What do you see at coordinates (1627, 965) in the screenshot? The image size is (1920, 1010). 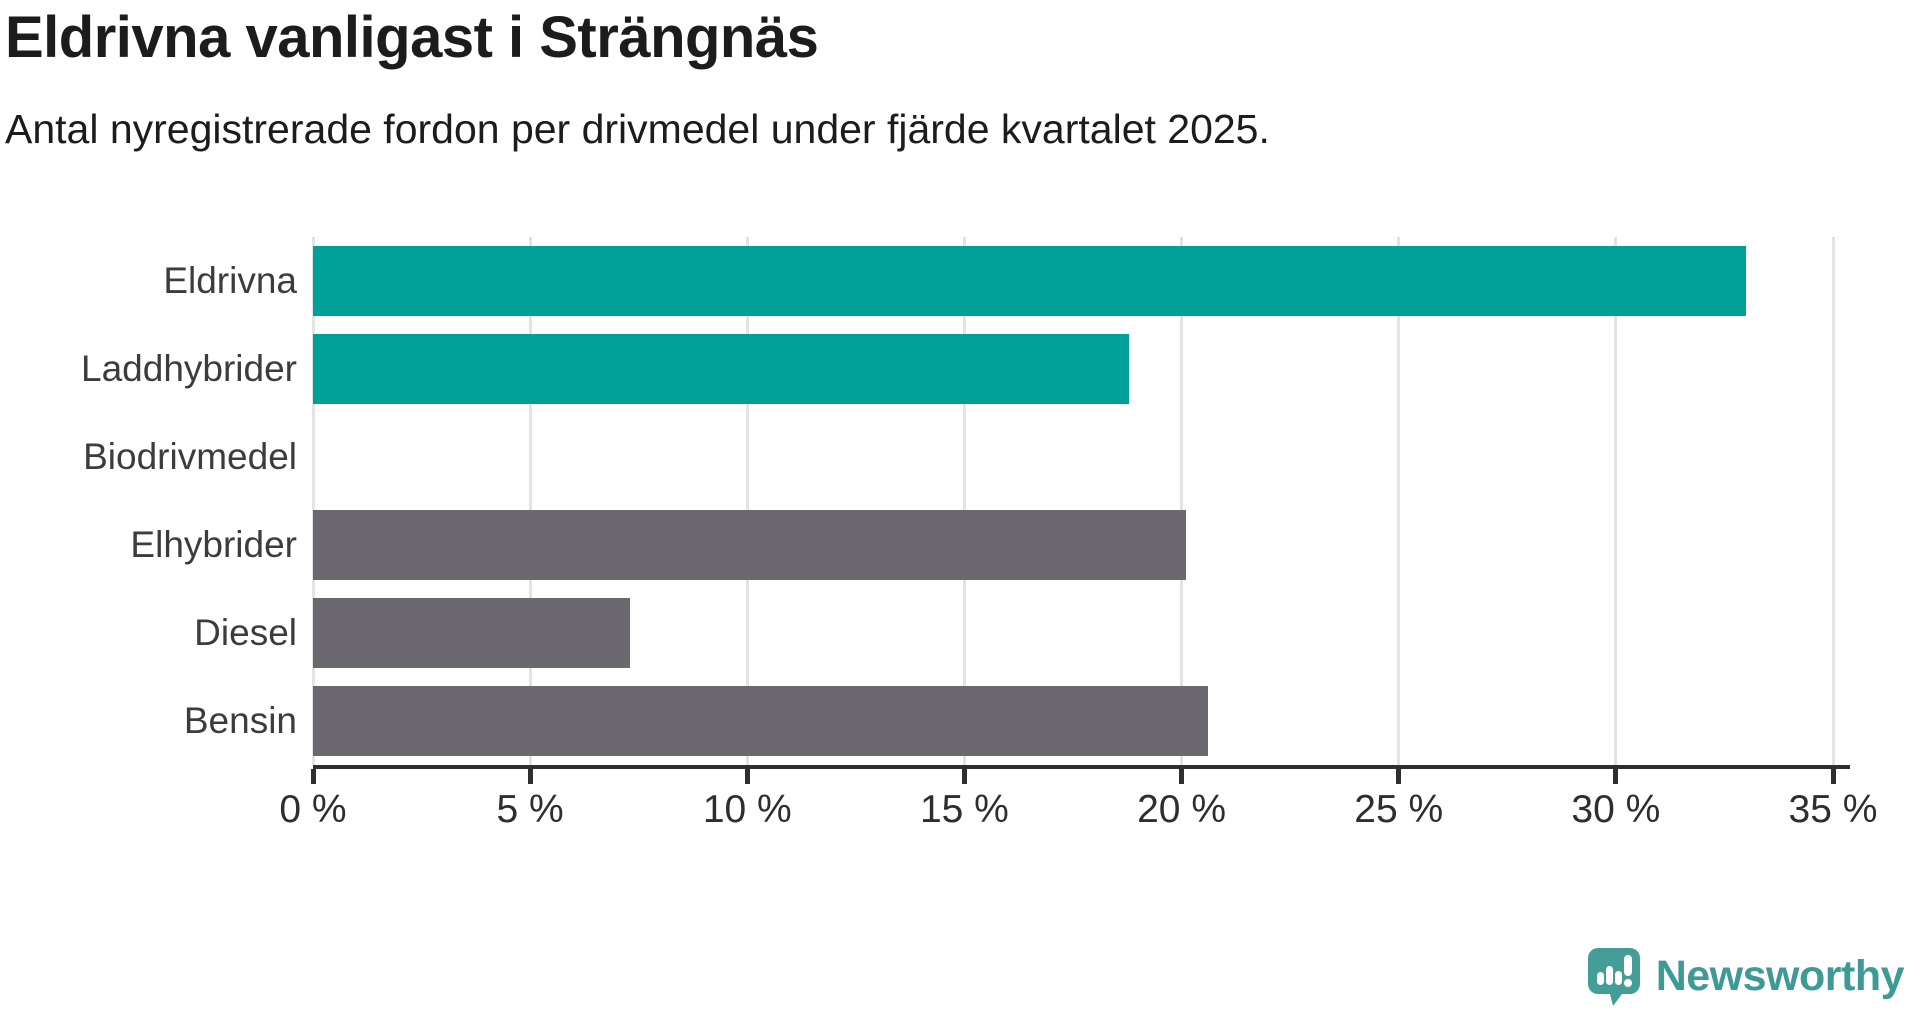 I see `logo-exclamation-bar` at bounding box center [1627, 965].